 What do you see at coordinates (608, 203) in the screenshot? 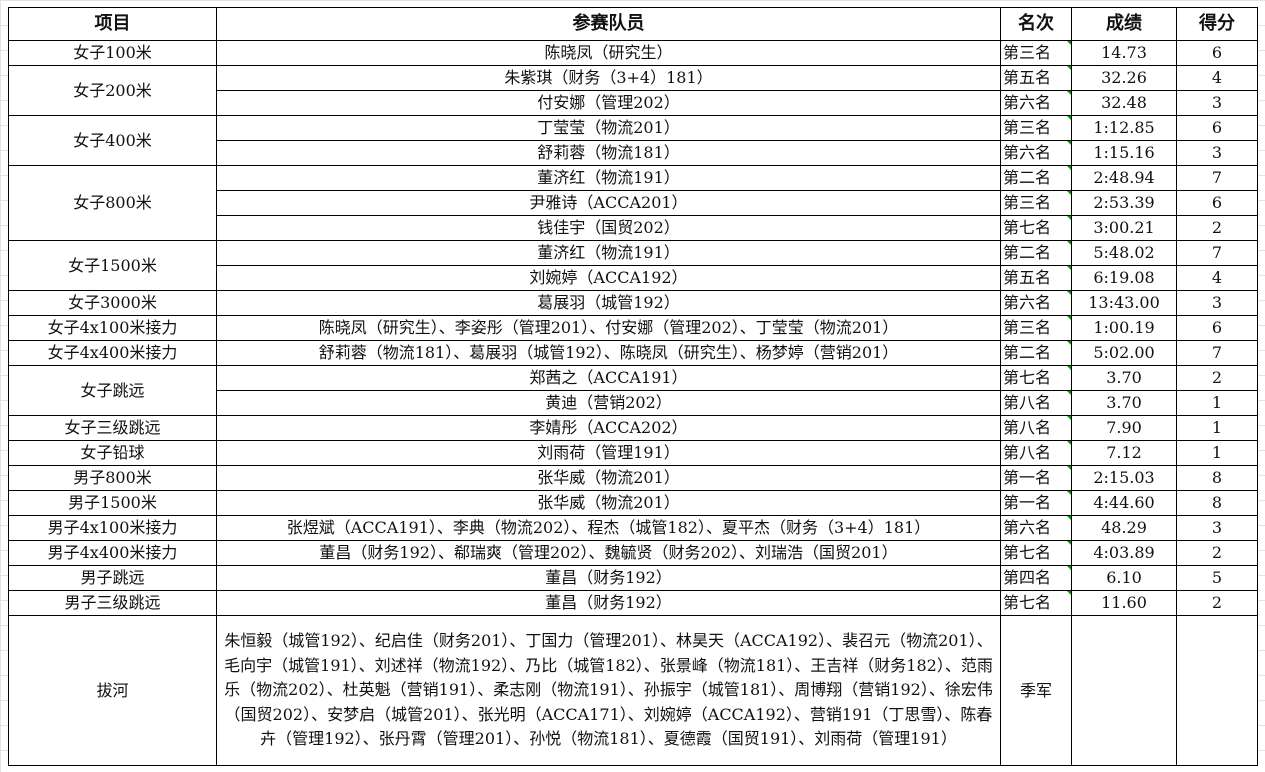
I see `member-cell: 尹雅诗（ACCA201）` at bounding box center [608, 203].